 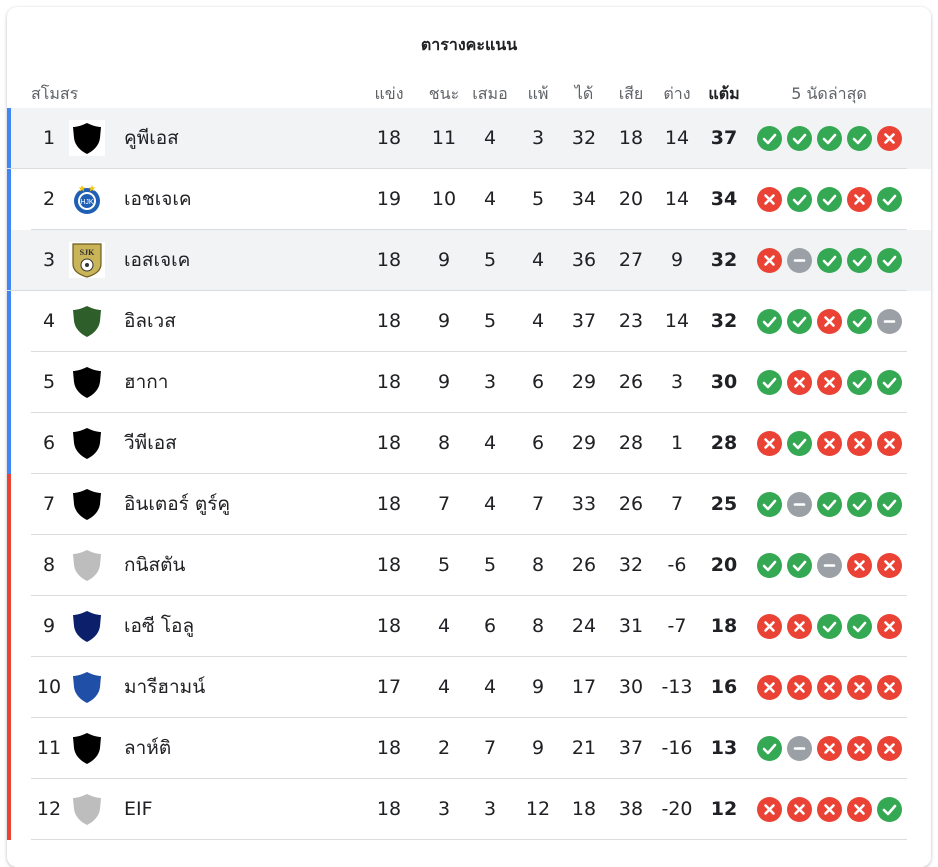 I want to click on stat-pts: 30, so click(x=724, y=382).